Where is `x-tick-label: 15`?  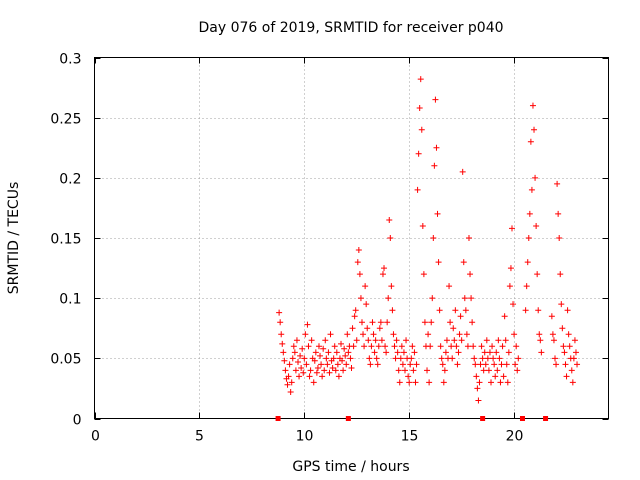
x-tick-label: 15 is located at coordinates (410, 437).